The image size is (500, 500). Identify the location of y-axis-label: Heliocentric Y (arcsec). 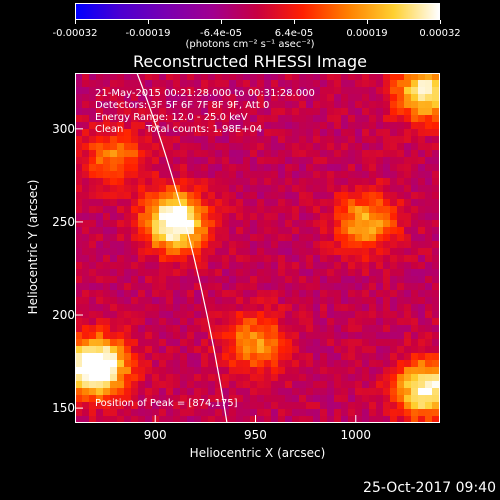
(33, 247).